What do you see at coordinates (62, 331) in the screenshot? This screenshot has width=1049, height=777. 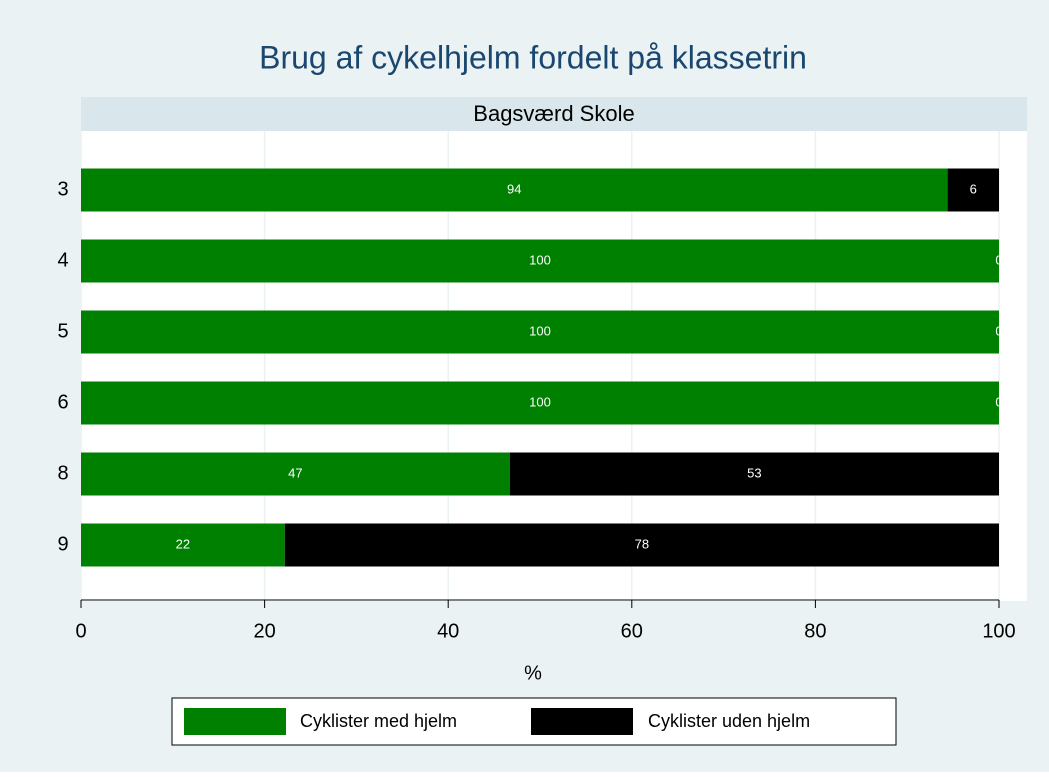 I see `y-tick-label: 5` at bounding box center [62, 331].